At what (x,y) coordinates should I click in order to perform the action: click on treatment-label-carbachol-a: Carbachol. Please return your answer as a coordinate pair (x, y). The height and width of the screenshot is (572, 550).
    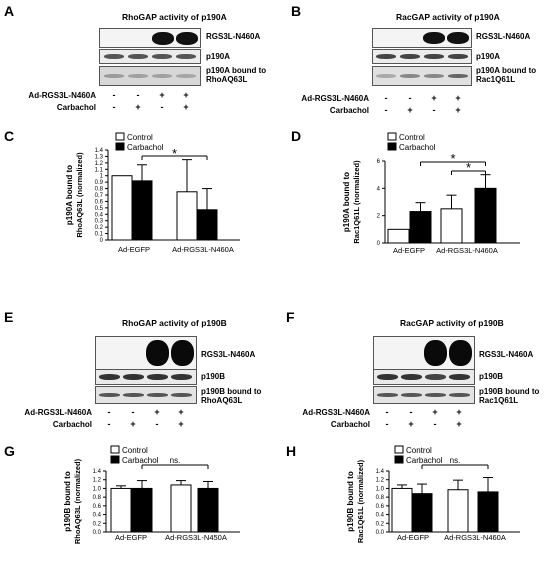
    Looking at the image, I should click on (76, 107).